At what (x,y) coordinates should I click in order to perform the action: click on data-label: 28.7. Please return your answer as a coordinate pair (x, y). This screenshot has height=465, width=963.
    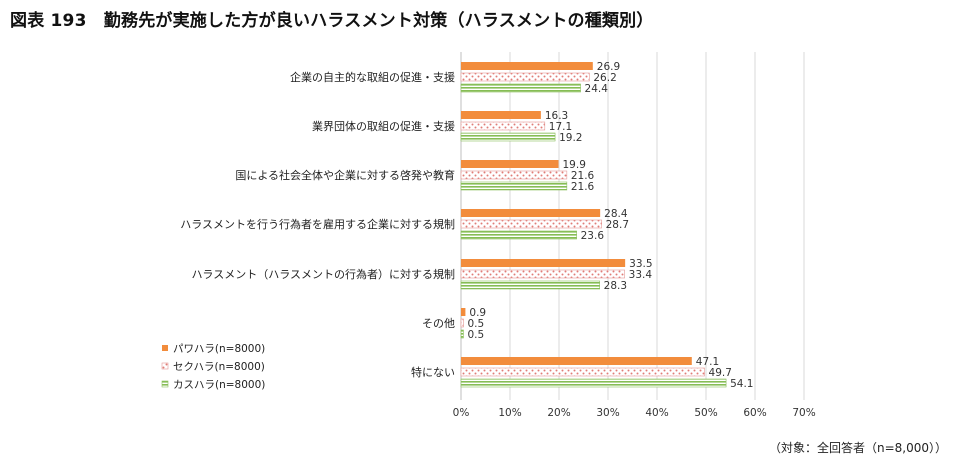
    Looking at the image, I should click on (617, 225).